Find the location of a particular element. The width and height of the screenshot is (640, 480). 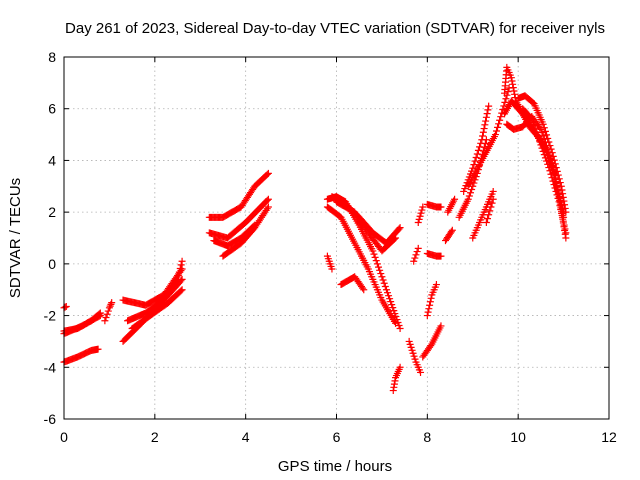

data-point-track-ac is located at coordinates (455, 199).